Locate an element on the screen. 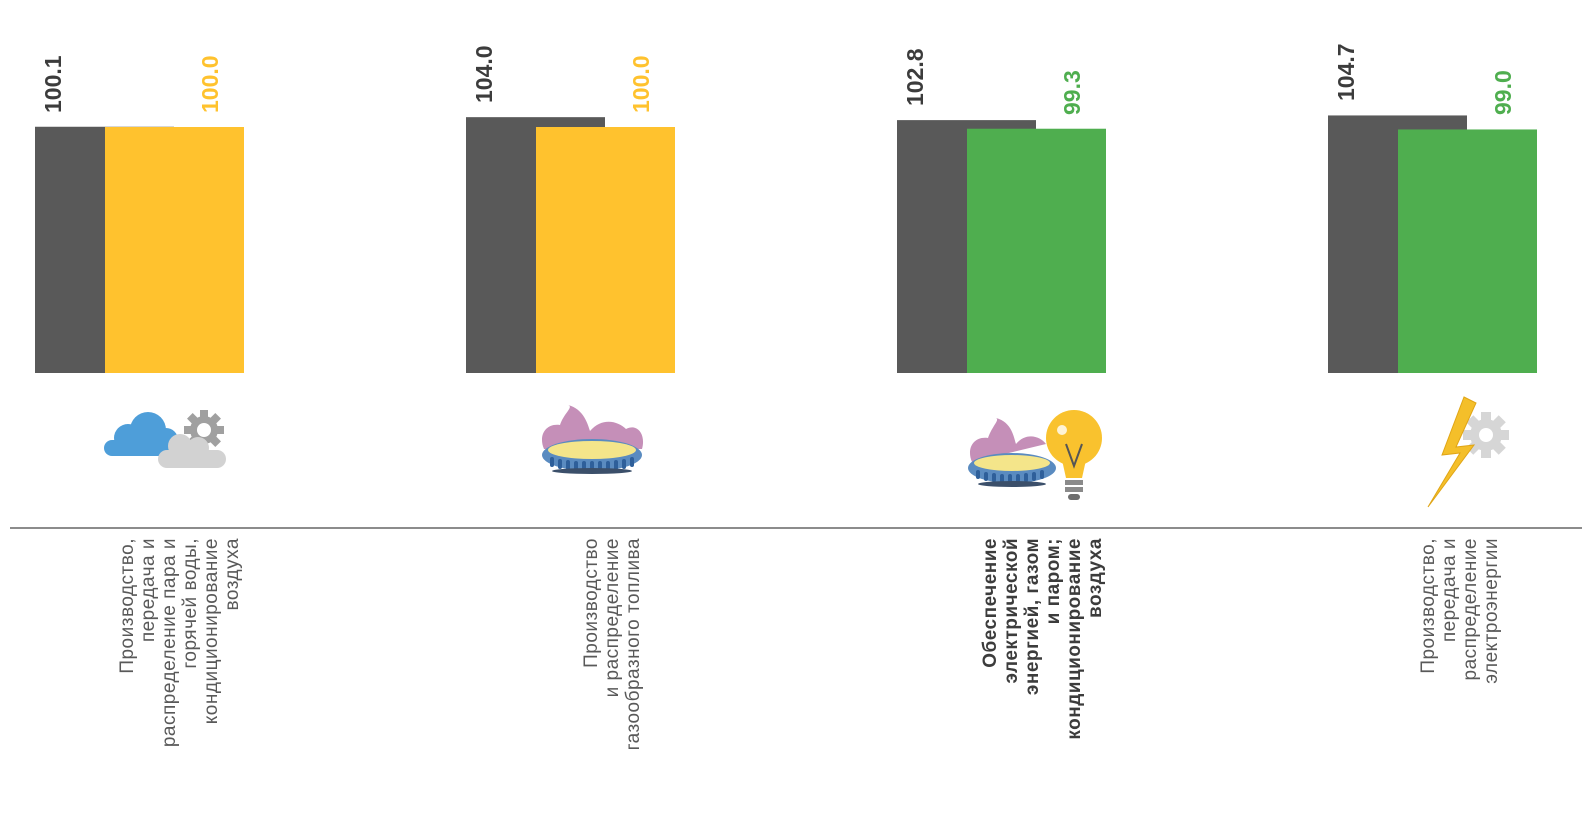 This screenshot has height=838, width=1582. lightning-gear-icon is located at coordinates (1470, 452).